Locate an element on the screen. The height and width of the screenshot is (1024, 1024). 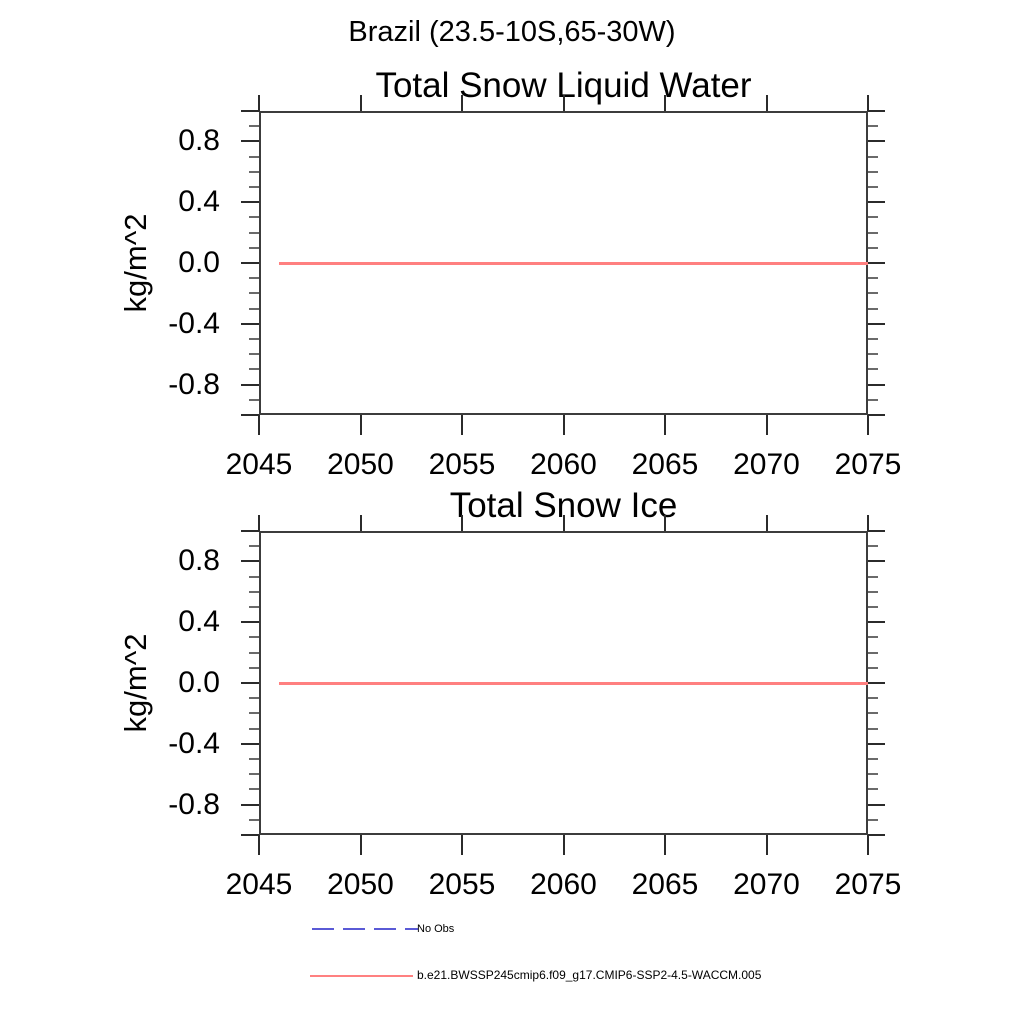
main-title: Brazil (23.5-10S,65-30W) is located at coordinates (512, 32).